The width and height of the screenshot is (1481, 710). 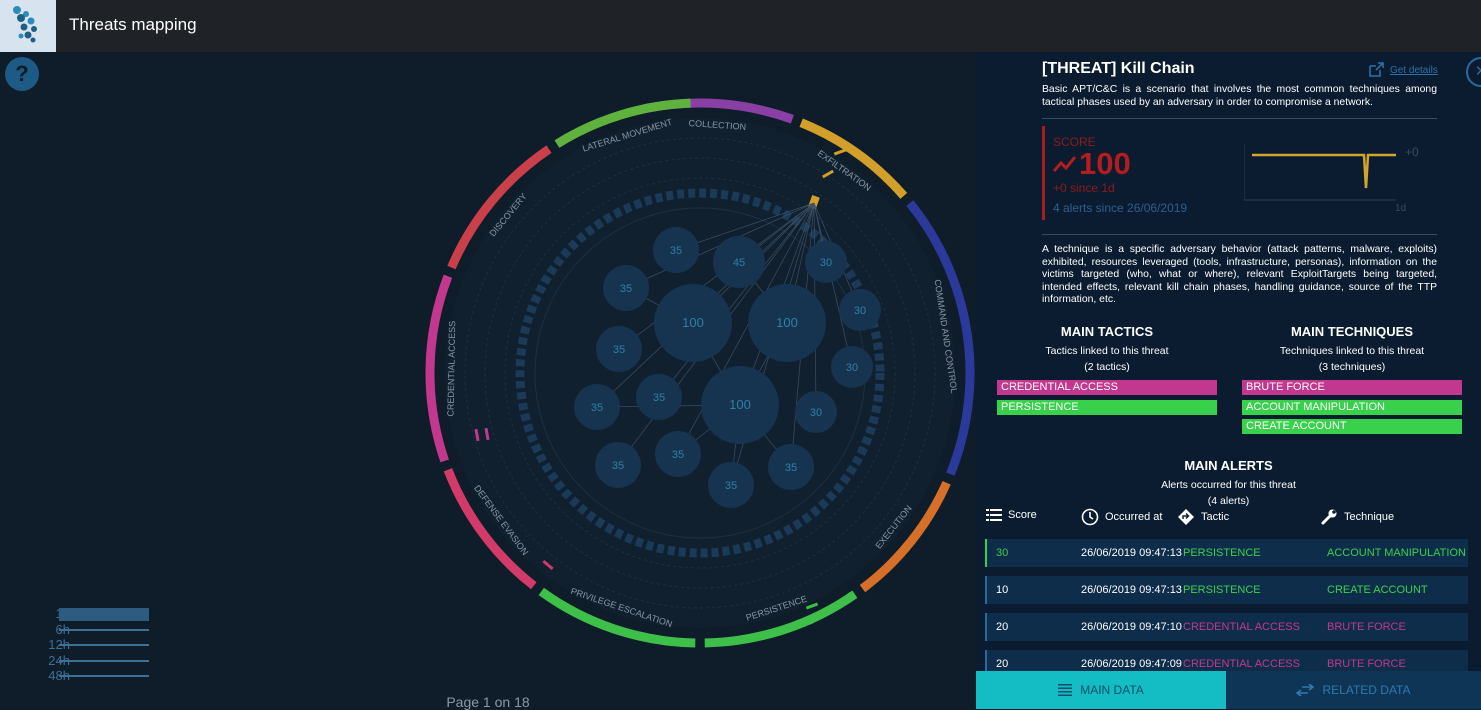 I want to click on related-data-tab: RELATED DATA, so click(x=1353, y=690).